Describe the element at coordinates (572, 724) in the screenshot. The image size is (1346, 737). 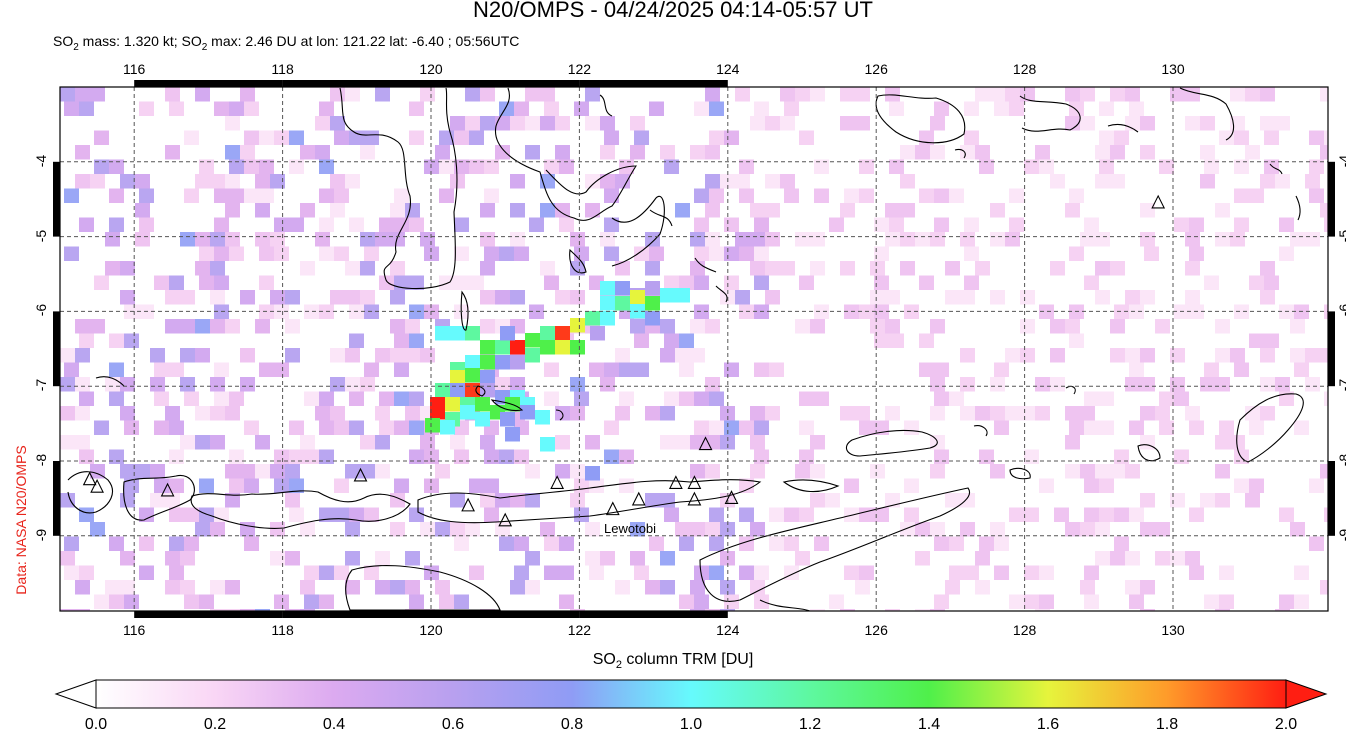
I see `colorbar-tick: 0.8` at that location.